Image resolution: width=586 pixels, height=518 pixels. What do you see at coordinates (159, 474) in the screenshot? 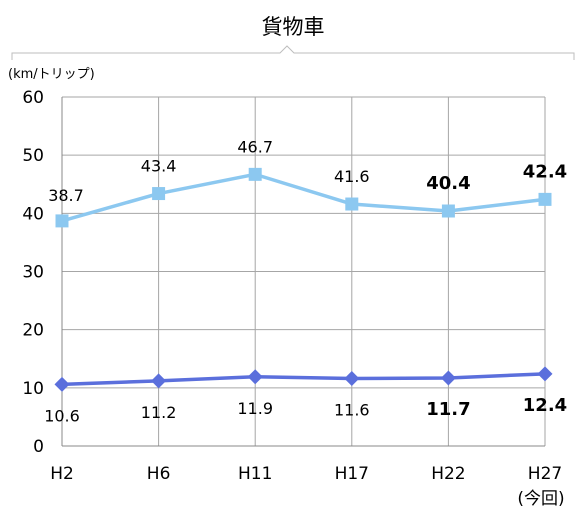
I see `x-tick-label: H6` at bounding box center [159, 474].